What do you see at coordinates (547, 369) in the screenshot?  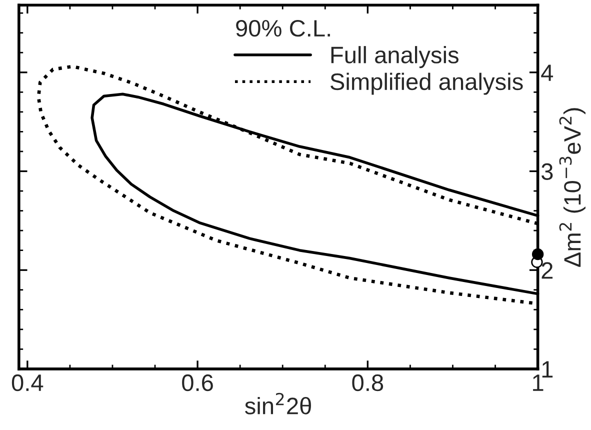 I see `y-tick-label: 1` at bounding box center [547, 369].